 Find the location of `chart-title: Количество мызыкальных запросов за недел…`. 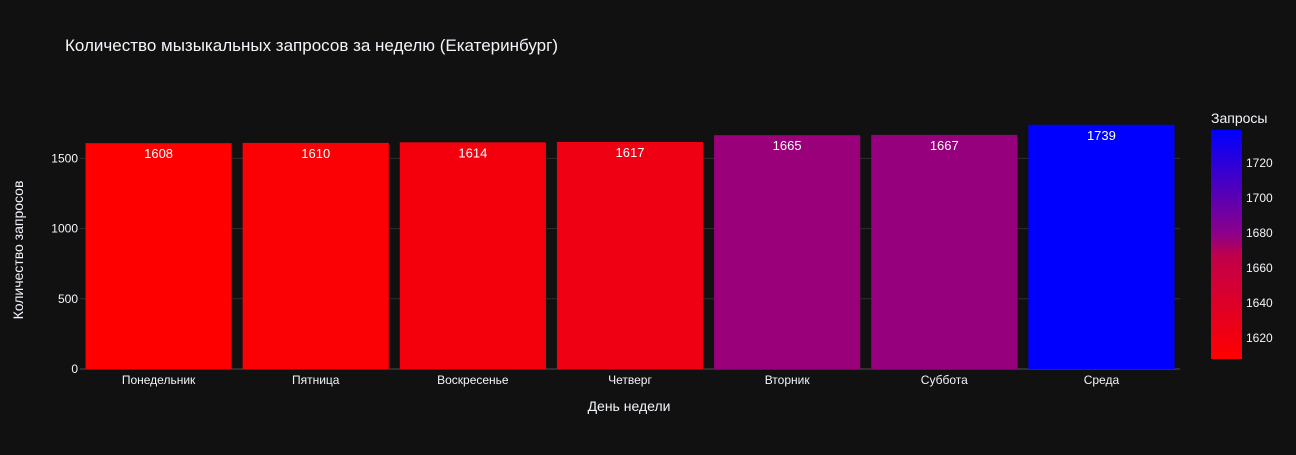

chart-title: Количество мызыкальных запросов за недел… is located at coordinates (311, 45).